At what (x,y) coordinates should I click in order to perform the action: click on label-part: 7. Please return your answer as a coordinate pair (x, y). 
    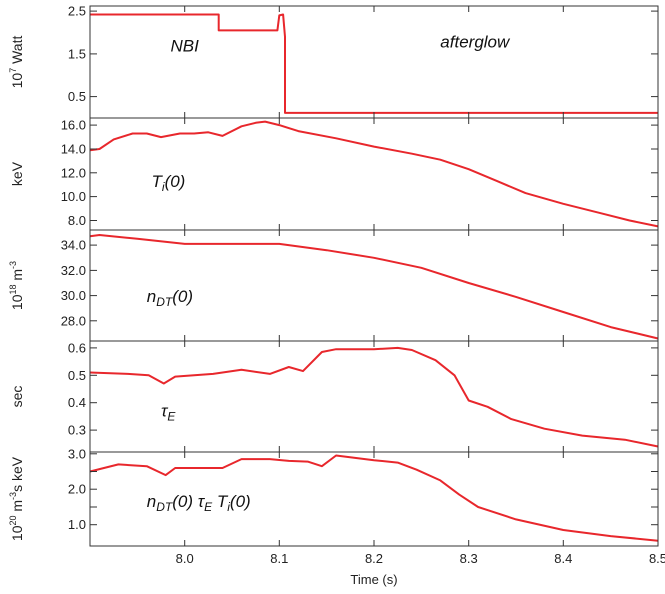
    Looking at the image, I should click on (13, 70).